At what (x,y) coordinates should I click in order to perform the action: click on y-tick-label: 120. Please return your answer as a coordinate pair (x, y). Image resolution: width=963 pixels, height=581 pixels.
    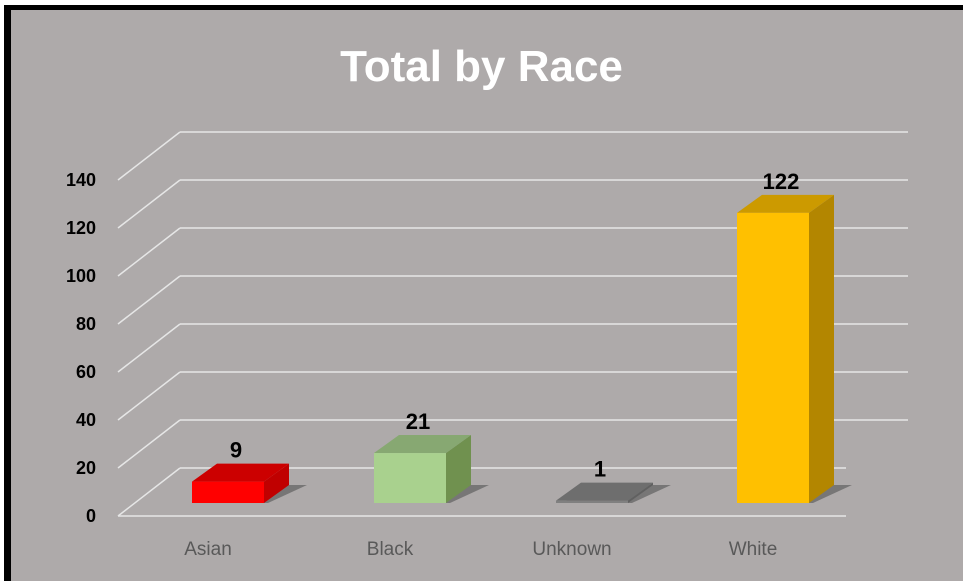
    Looking at the image, I should click on (81, 228).